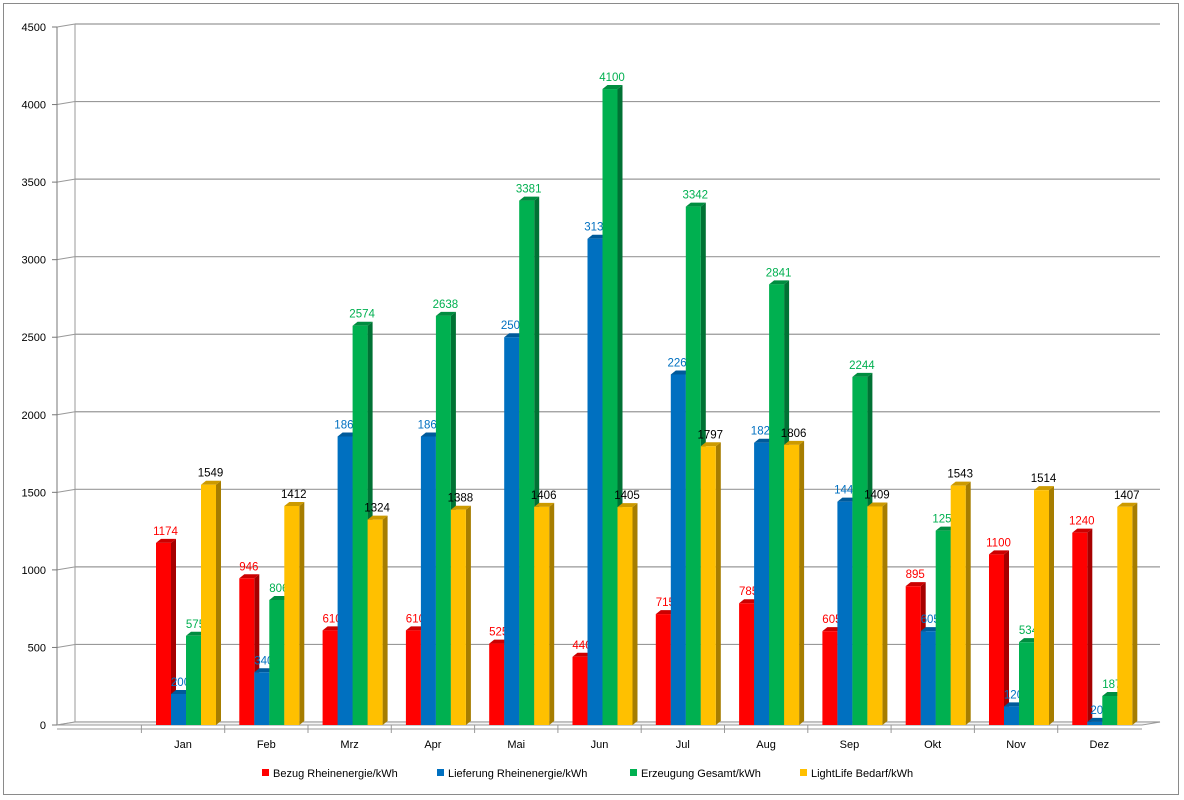 The height and width of the screenshot is (800, 1184). What do you see at coordinates (335, 774) in the screenshot?
I see `legend-label: Bezug Rheinenergie/kWh` at bounding box center [335, 774].